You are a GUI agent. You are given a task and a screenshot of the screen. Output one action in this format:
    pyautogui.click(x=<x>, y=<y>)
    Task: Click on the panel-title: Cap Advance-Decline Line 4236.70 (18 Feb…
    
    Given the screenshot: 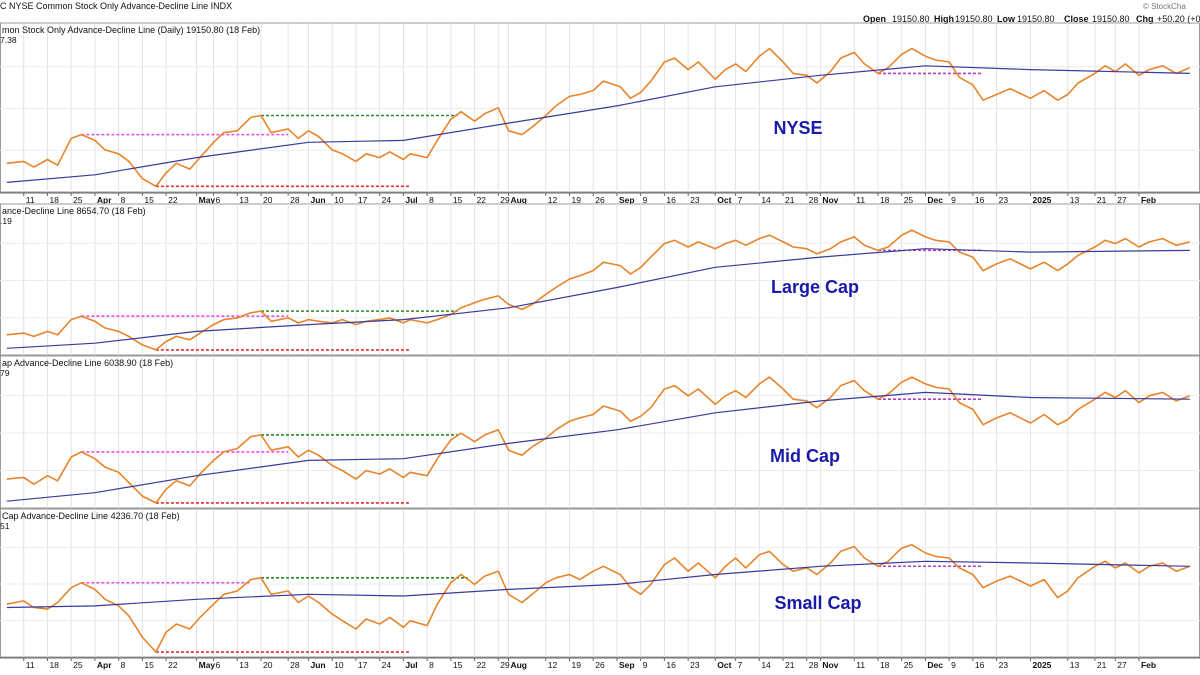 What is the action you would take?
    pyautogui.click(x=91, y=516)
    